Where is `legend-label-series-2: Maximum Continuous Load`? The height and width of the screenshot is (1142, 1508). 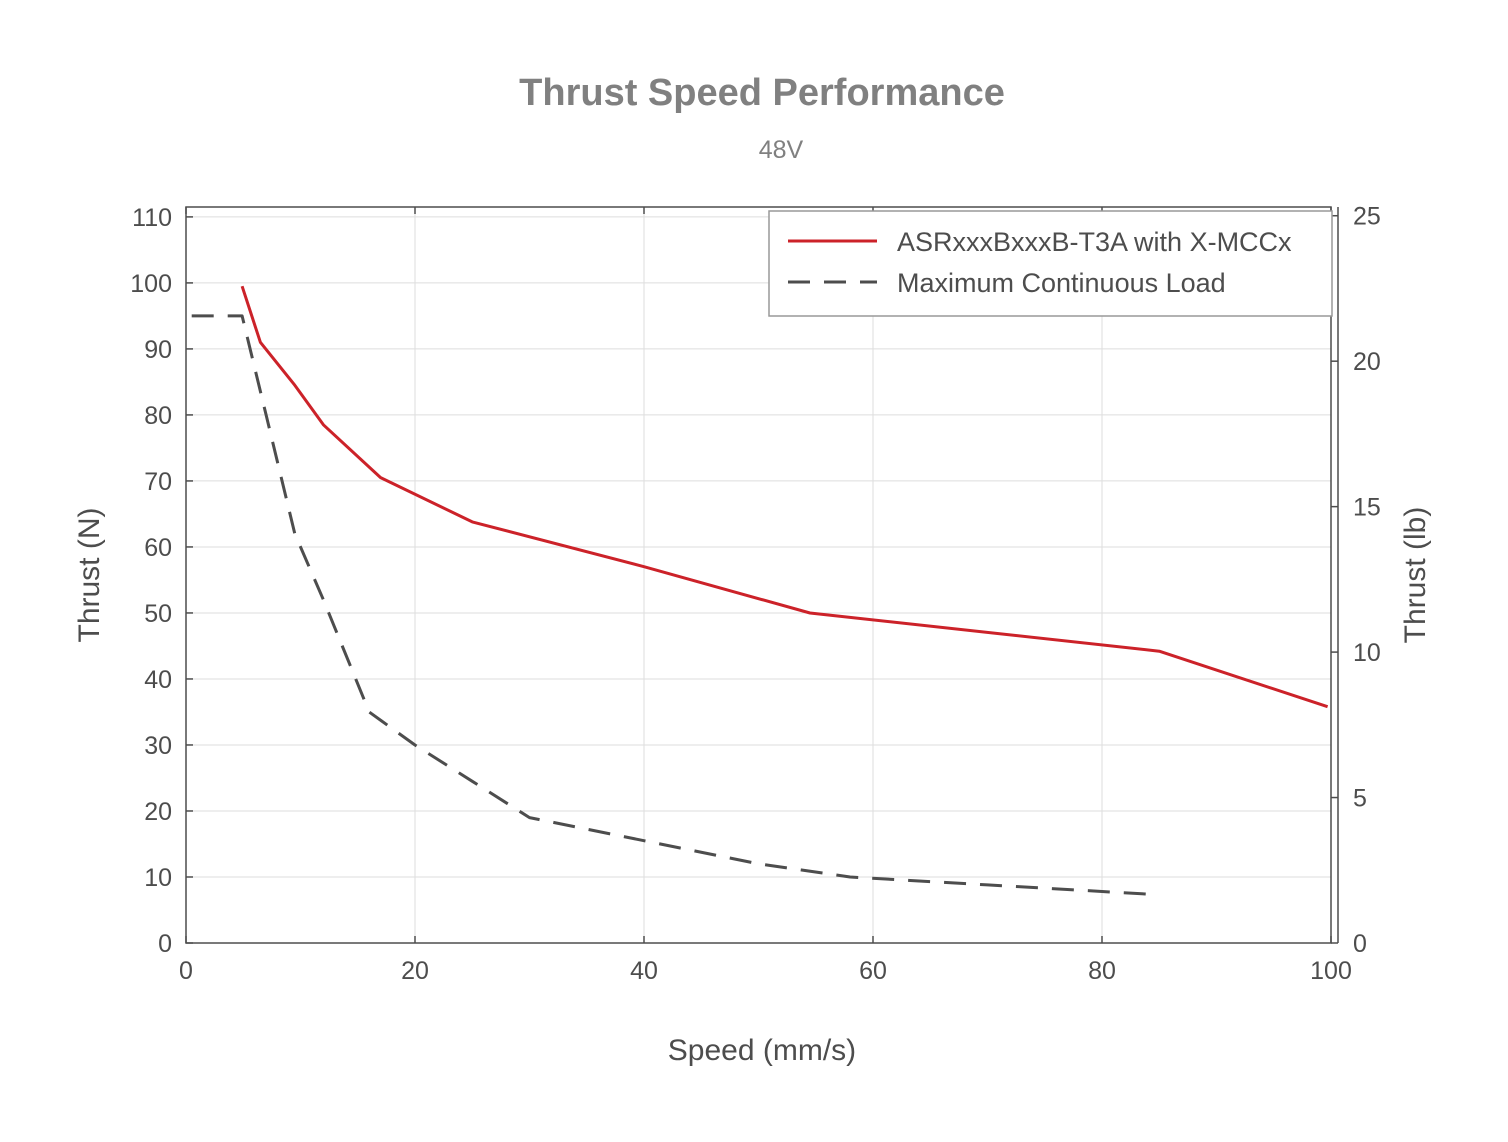
legend-label-series-2: Maximum Continuous Load is located at coordinates (1061, 283).